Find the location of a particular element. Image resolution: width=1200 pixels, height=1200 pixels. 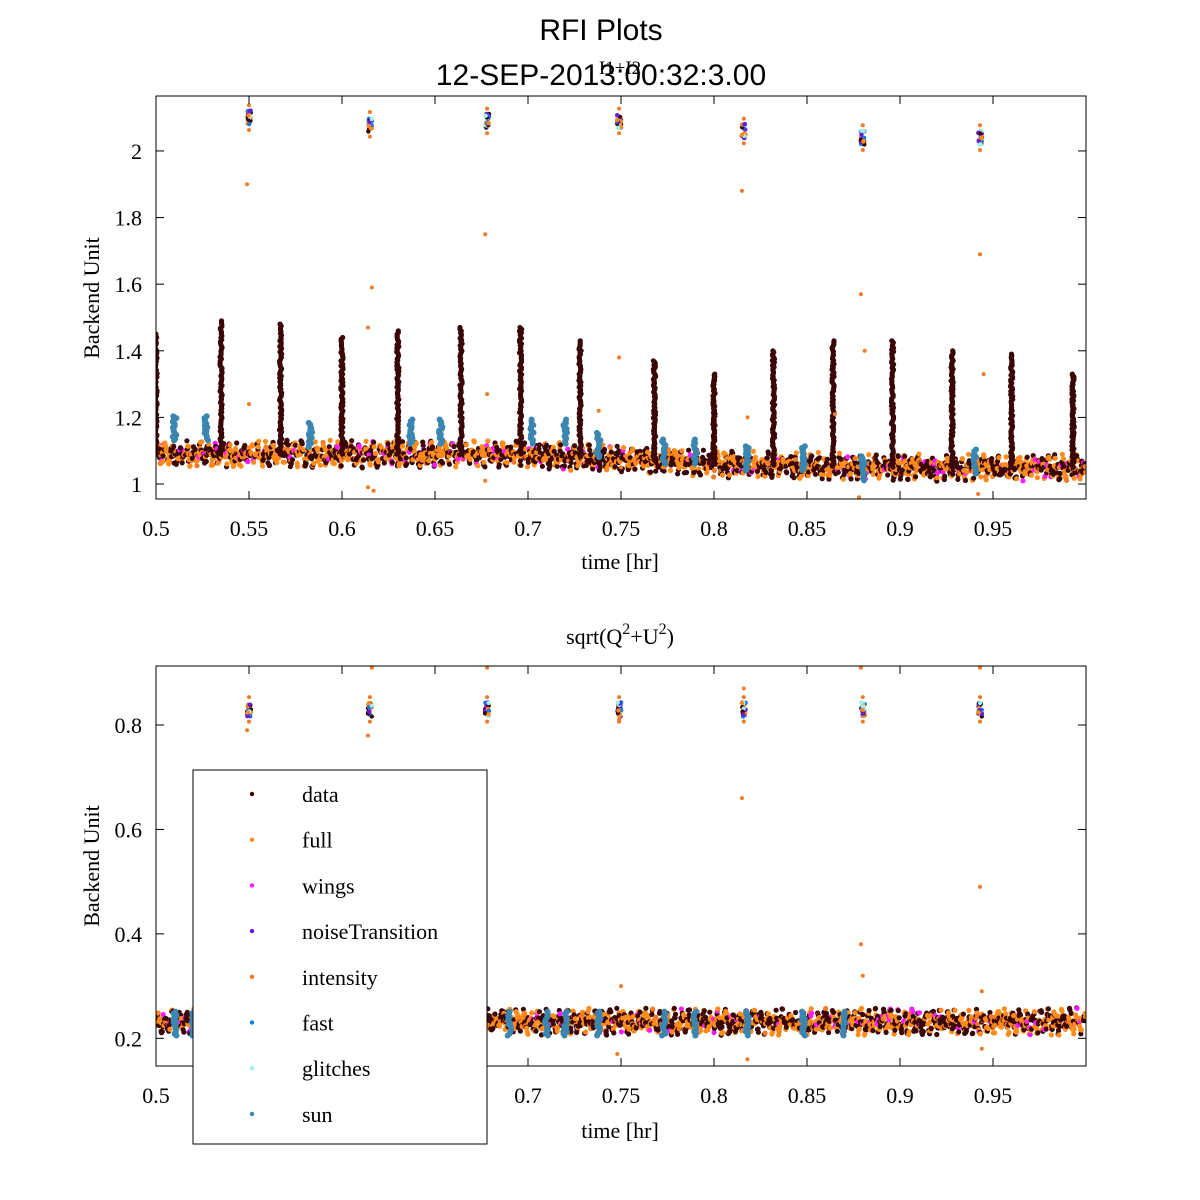

top-y-tick-label: 1 is located at coordinates (136, 484).